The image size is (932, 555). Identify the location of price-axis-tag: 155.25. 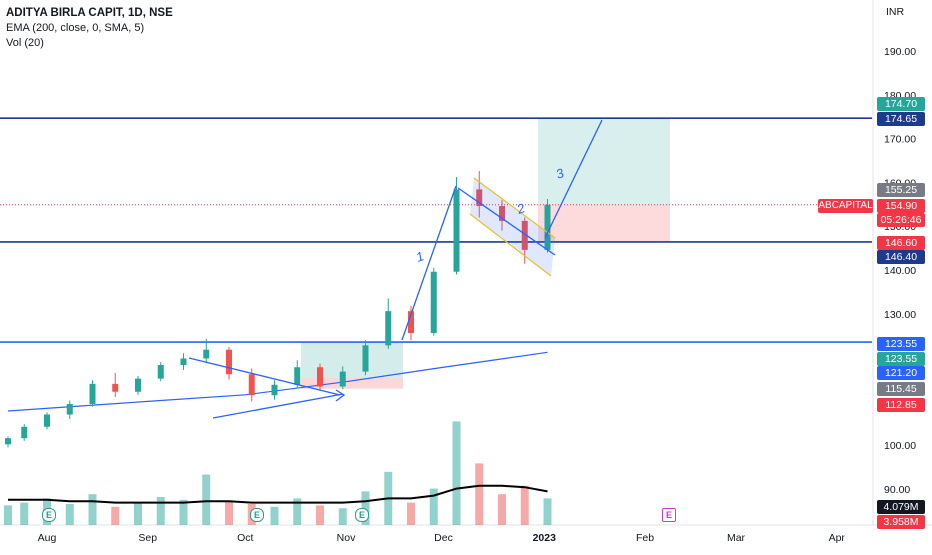
(901, 190).